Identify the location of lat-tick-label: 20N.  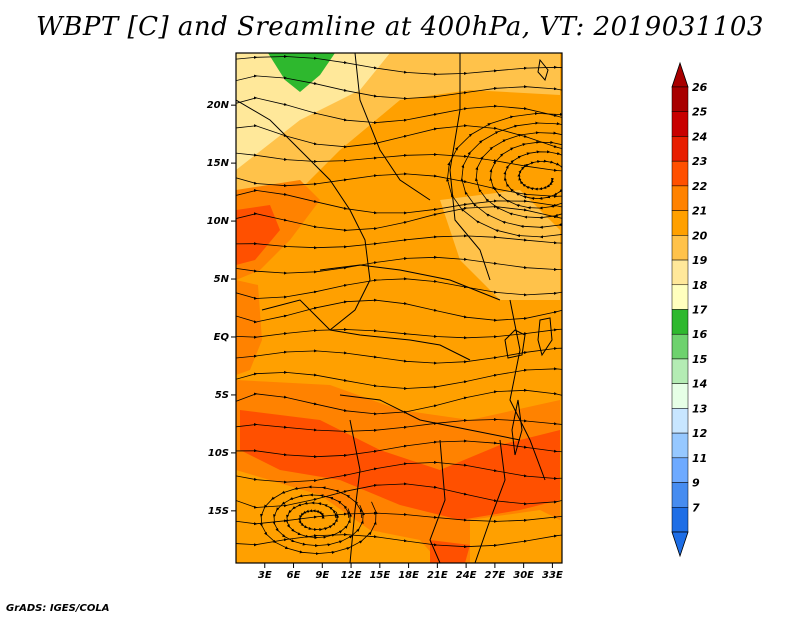
(218, 105).